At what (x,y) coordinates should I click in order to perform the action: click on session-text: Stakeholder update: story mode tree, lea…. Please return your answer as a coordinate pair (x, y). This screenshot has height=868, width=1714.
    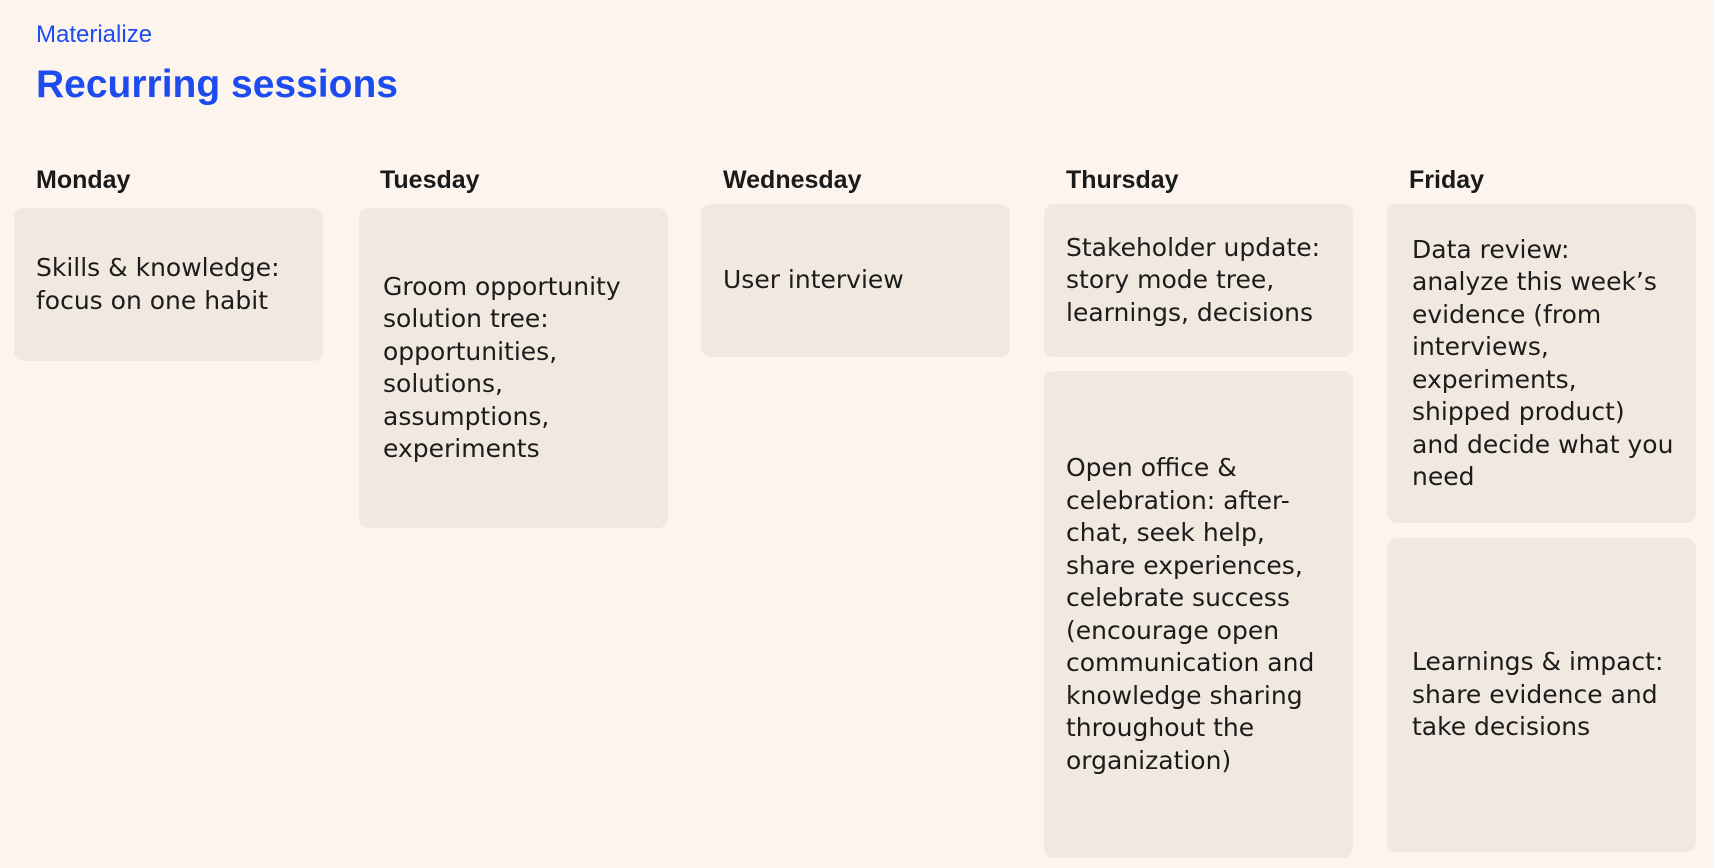
    Looking at the image, I should click on (1193, 279).